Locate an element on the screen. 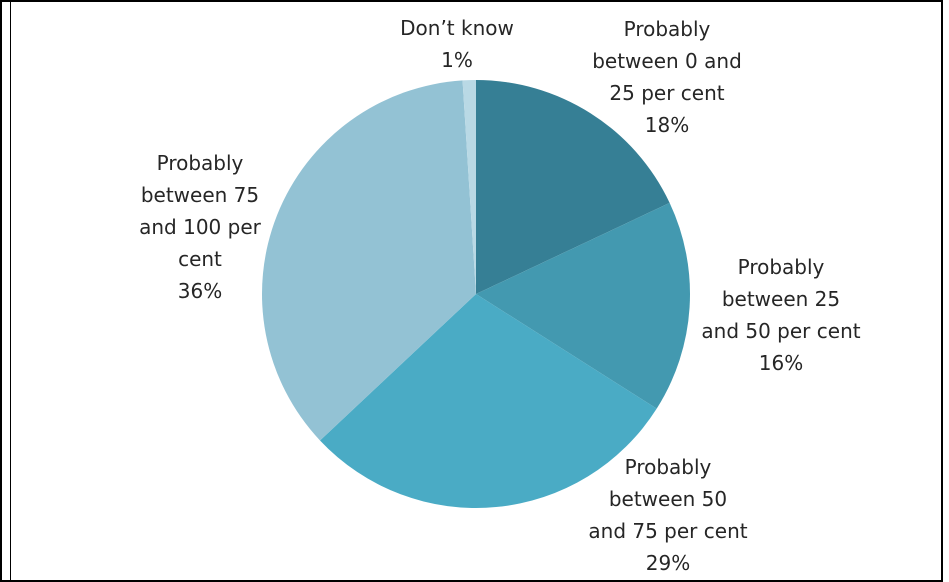 The height and width of the screenshot is (582, 949). slice-value-label: 1% is located at coordinates (457, 60).